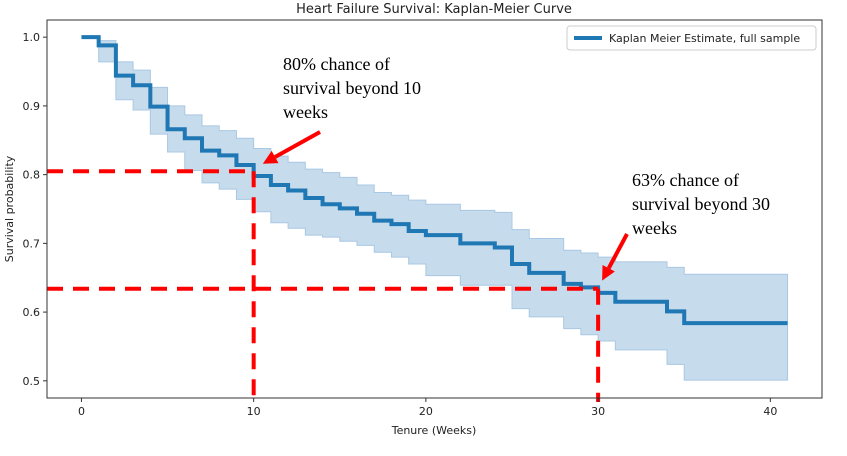 The width and height of the screenshot is (847, 456). I want to click on x-tick-label: 0, so click(81, 411).